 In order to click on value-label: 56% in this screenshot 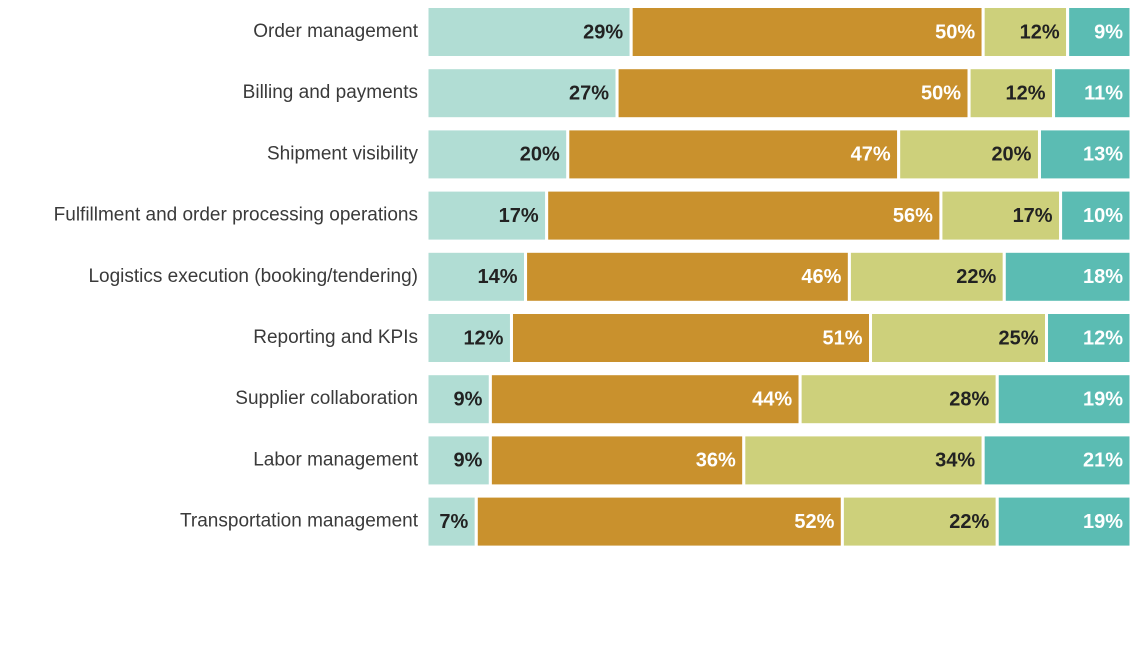, I will do `click(913, 216)`.